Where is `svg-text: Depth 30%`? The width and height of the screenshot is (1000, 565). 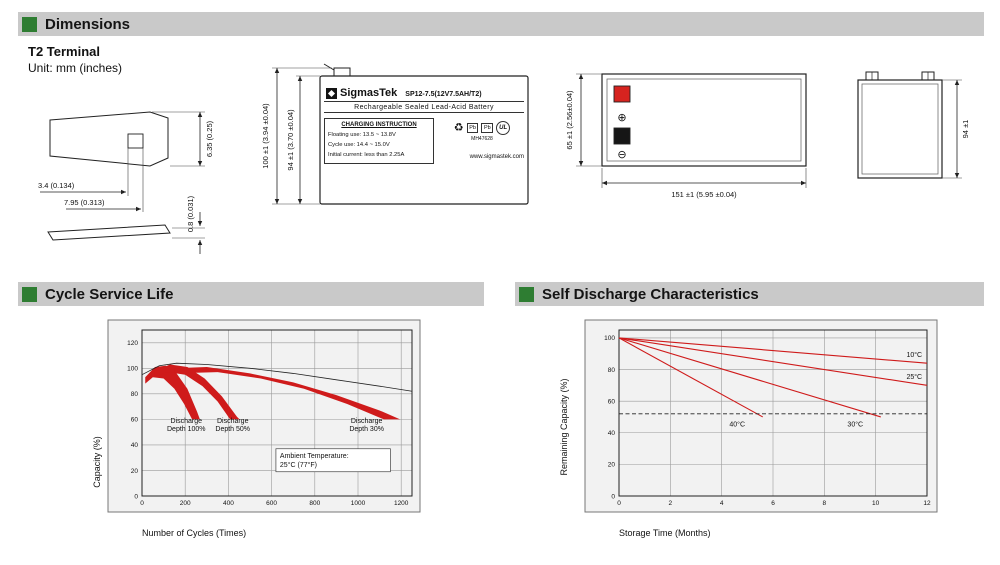 svg-text: Depth 30% is located at coordinates (366, 429).